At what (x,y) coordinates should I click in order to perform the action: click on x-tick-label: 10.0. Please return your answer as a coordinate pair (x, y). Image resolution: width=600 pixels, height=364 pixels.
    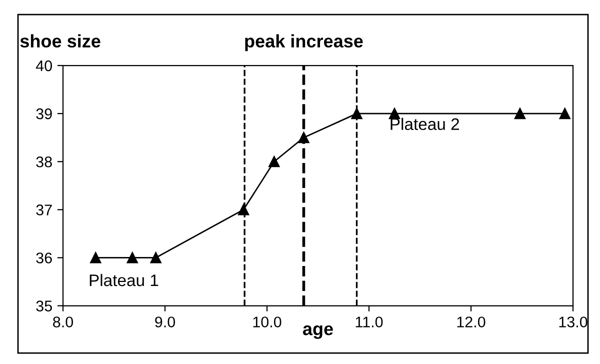
    Looking at the image, I should click on (267, 322).